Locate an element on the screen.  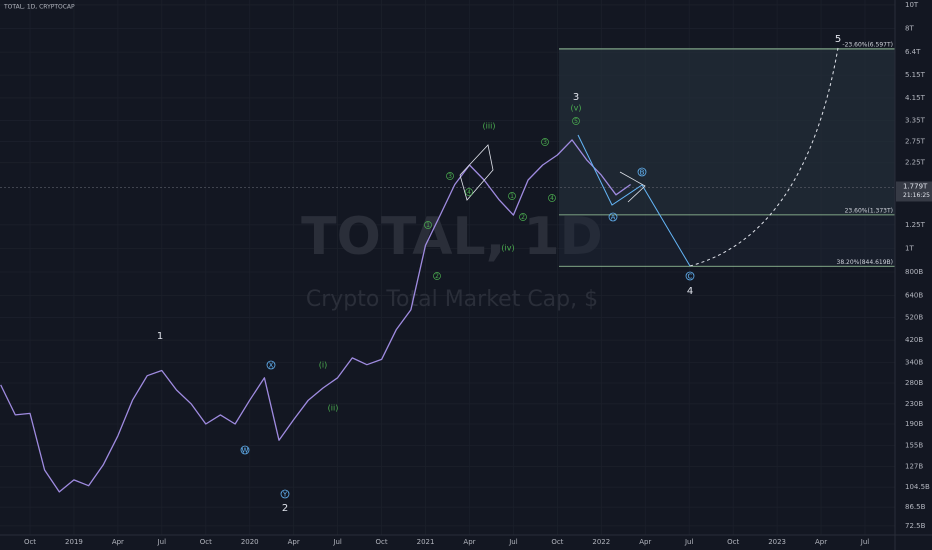
y-tick-label: 6.4T is located at coordinates (913, 52).